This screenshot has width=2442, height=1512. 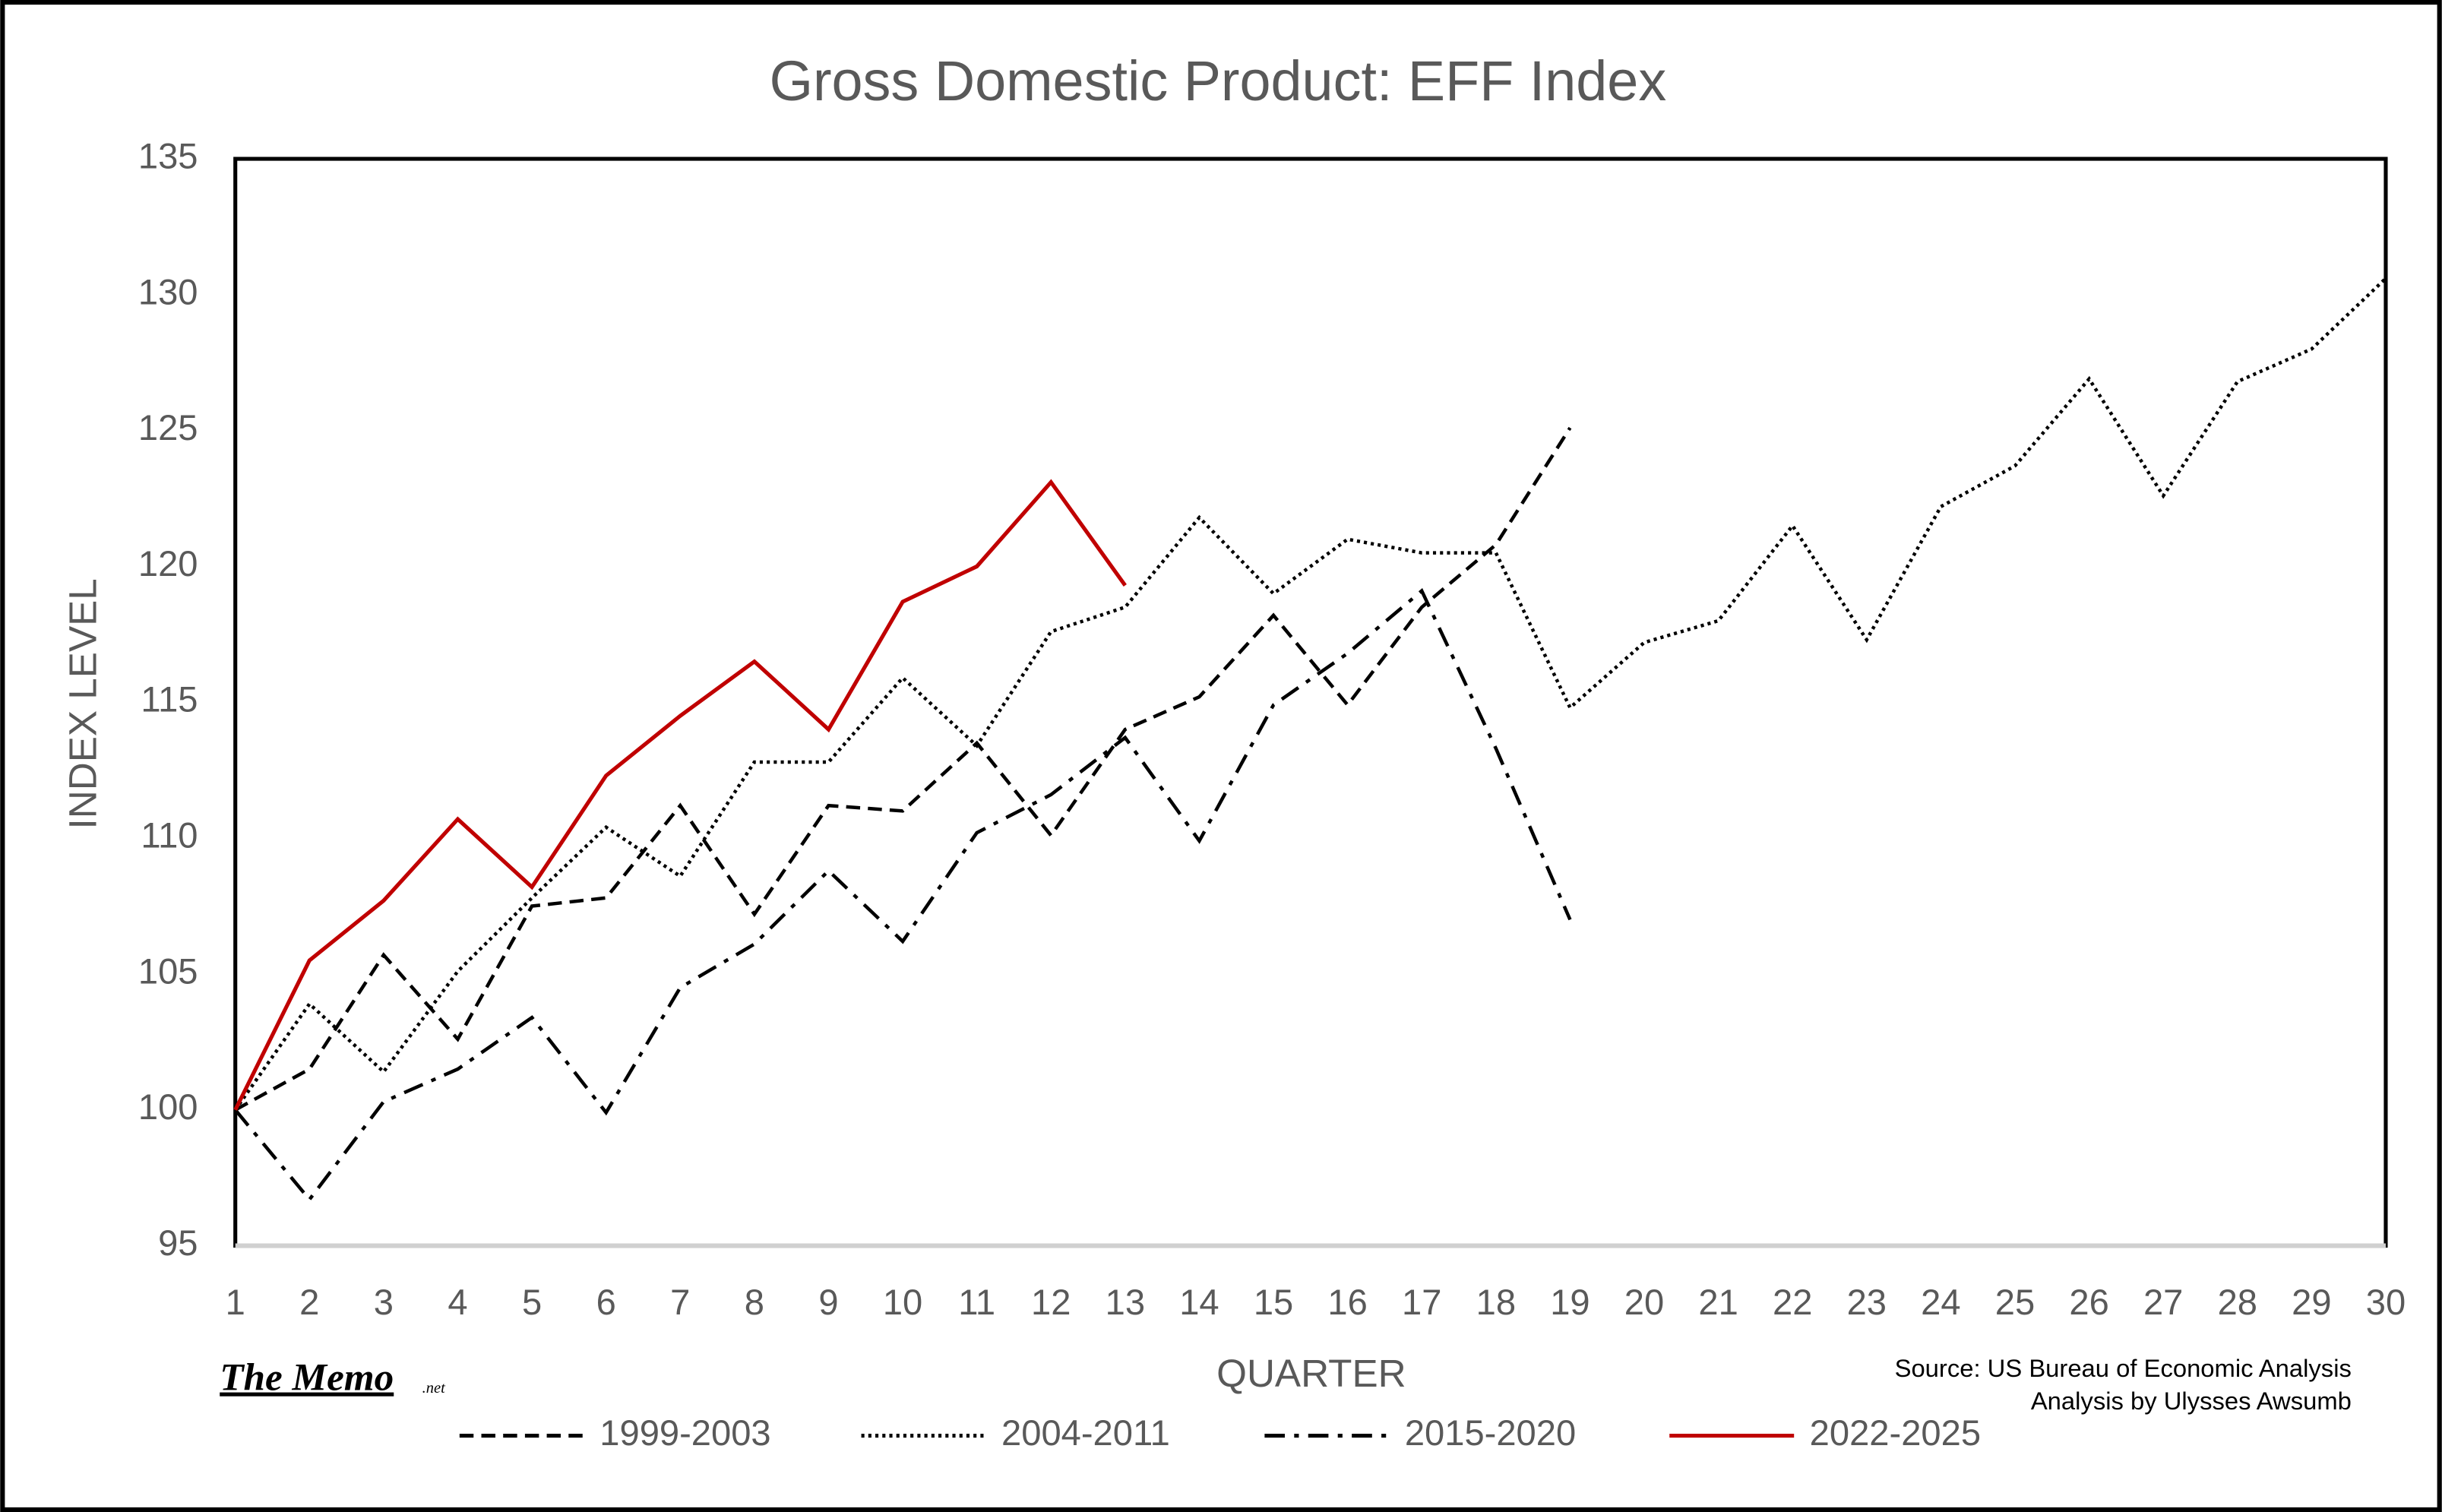 What do you see at coordinates (902, 1302) in the screenshot?
I see `x-tick-label: 10` at bounding box center [902, 1302].